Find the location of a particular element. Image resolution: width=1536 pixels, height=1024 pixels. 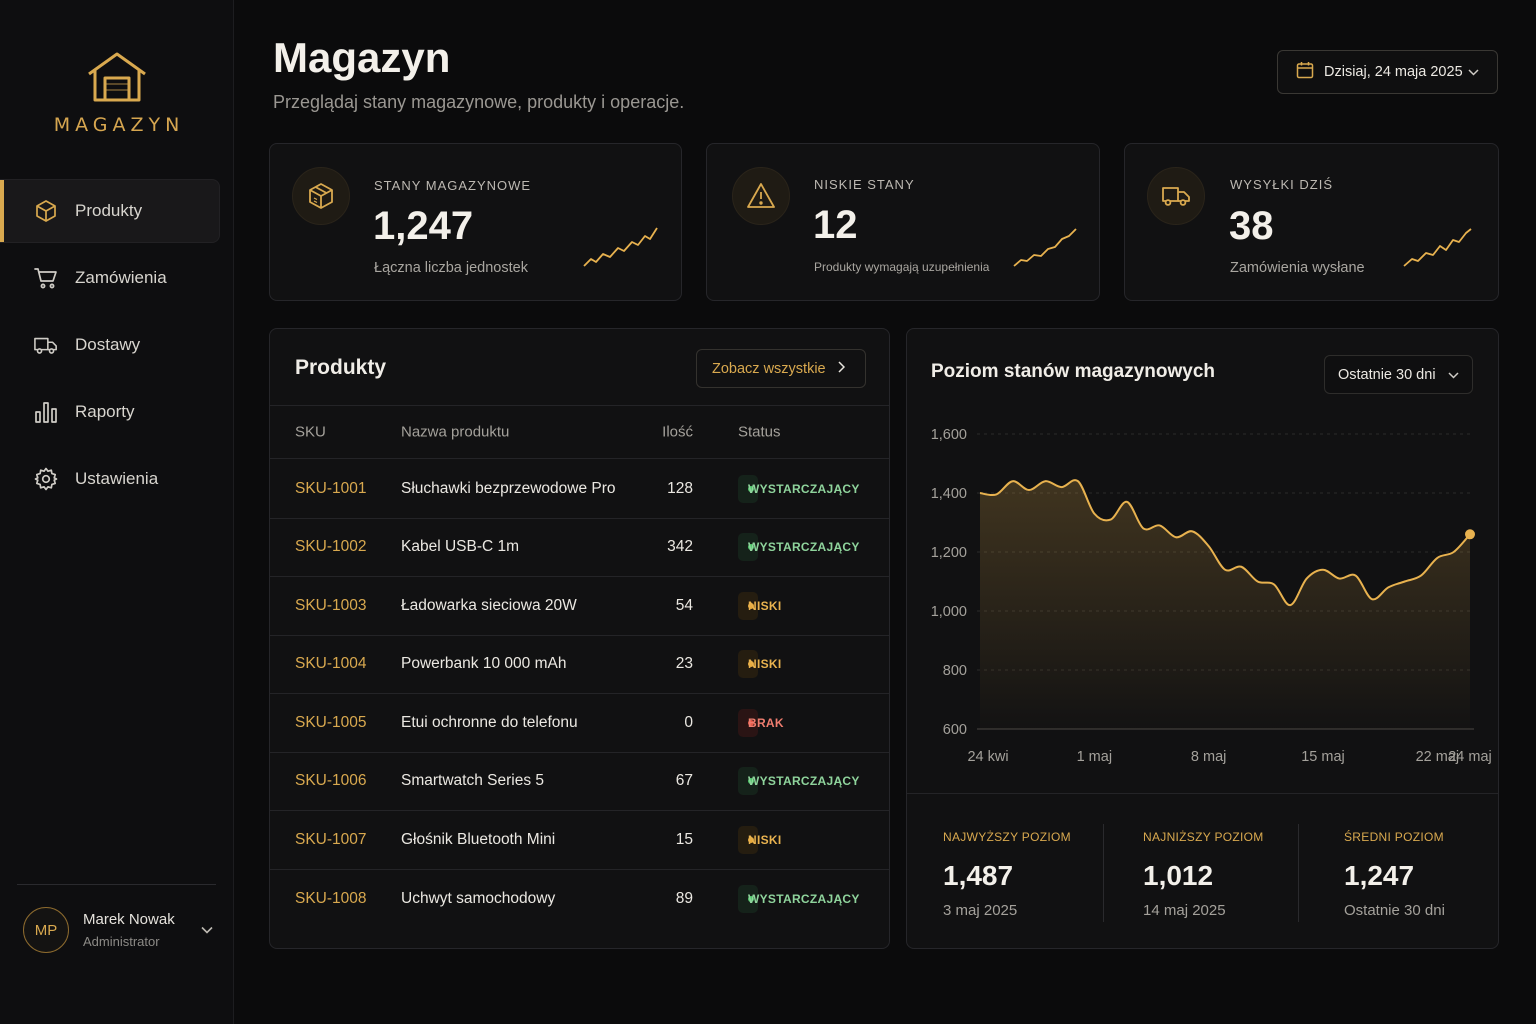

sku-cell: SKU-1008 is located at coordinates (331, 898).